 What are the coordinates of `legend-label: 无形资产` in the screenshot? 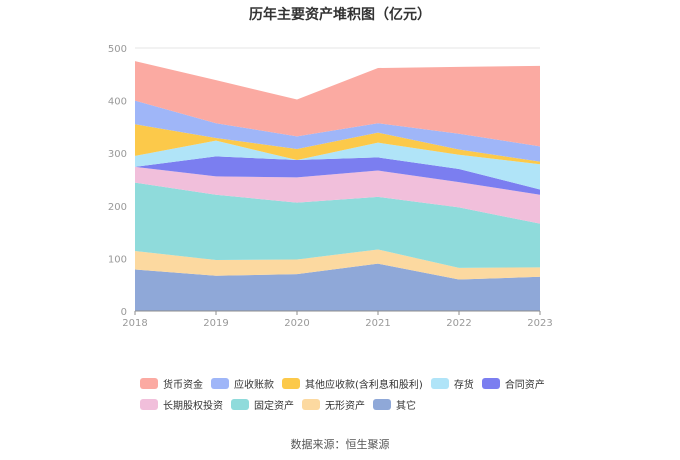 It's located at (345, 406).